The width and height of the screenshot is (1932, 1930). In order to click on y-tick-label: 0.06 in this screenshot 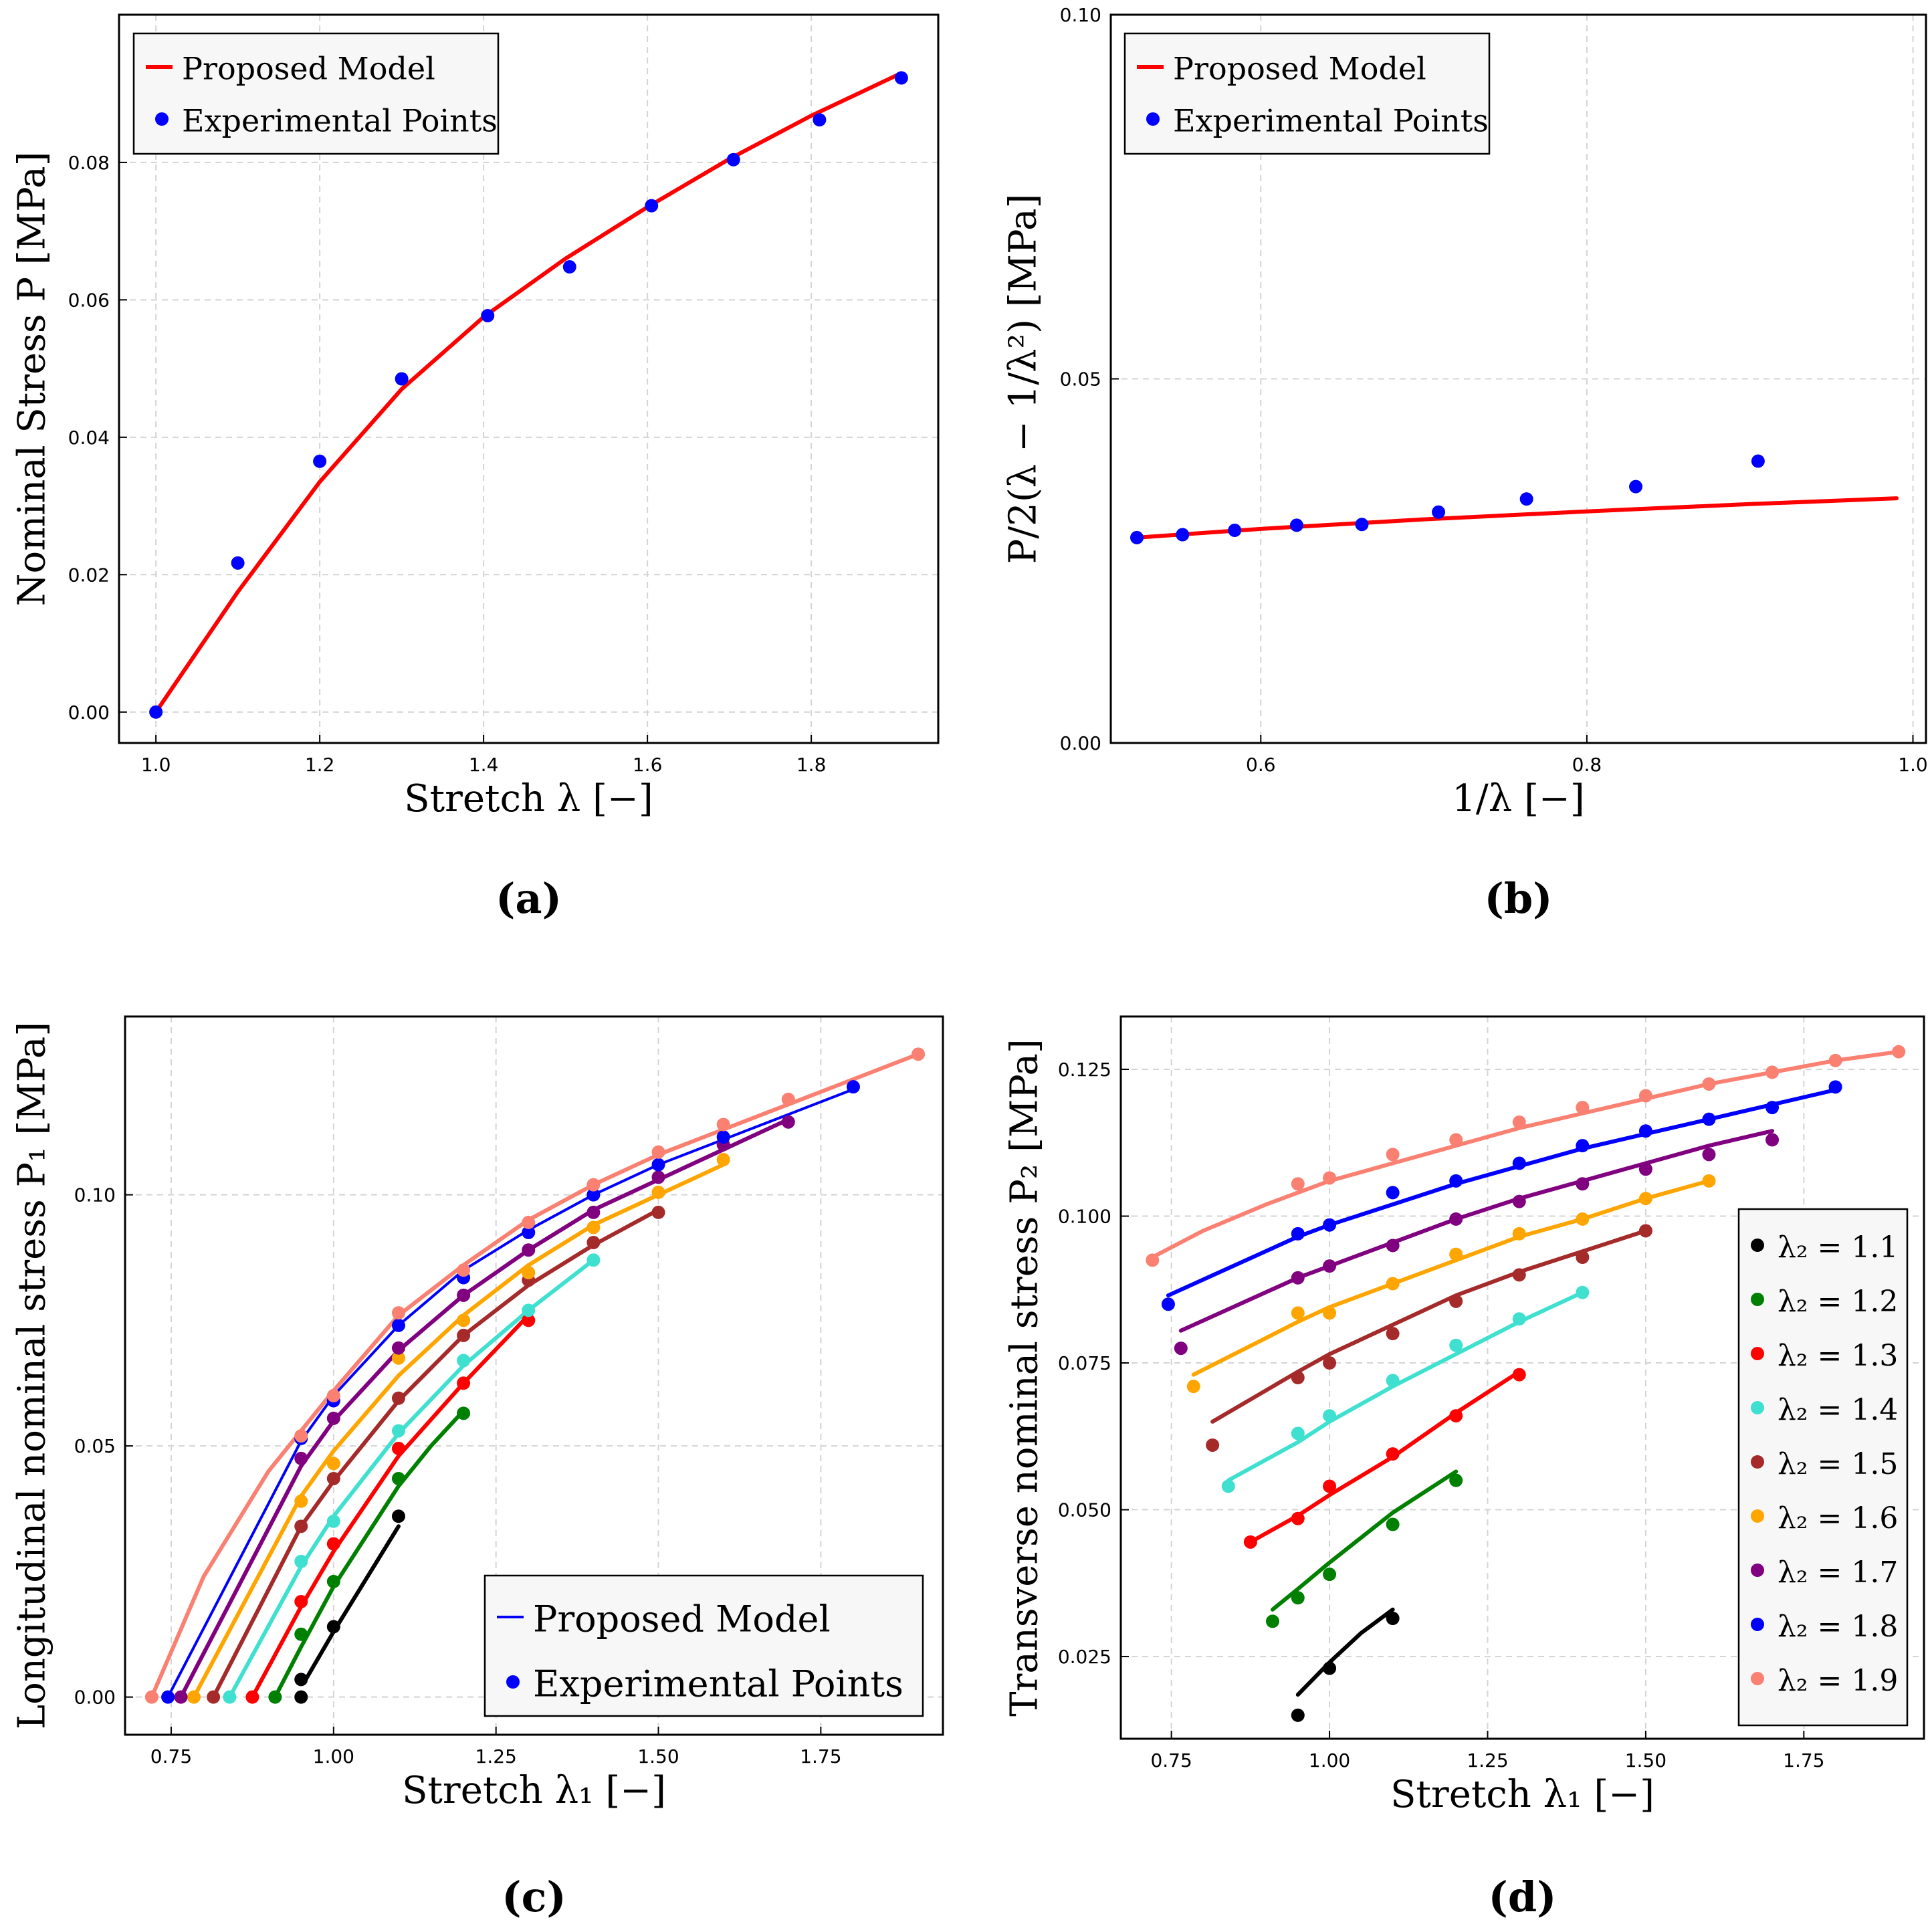, I will do `click(89, 300)`.